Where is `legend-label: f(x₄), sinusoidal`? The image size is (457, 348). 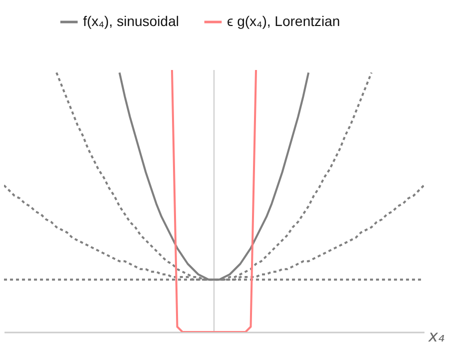 legend-label: f(x₄), sinusoidal is located at coordinates (131, 21).